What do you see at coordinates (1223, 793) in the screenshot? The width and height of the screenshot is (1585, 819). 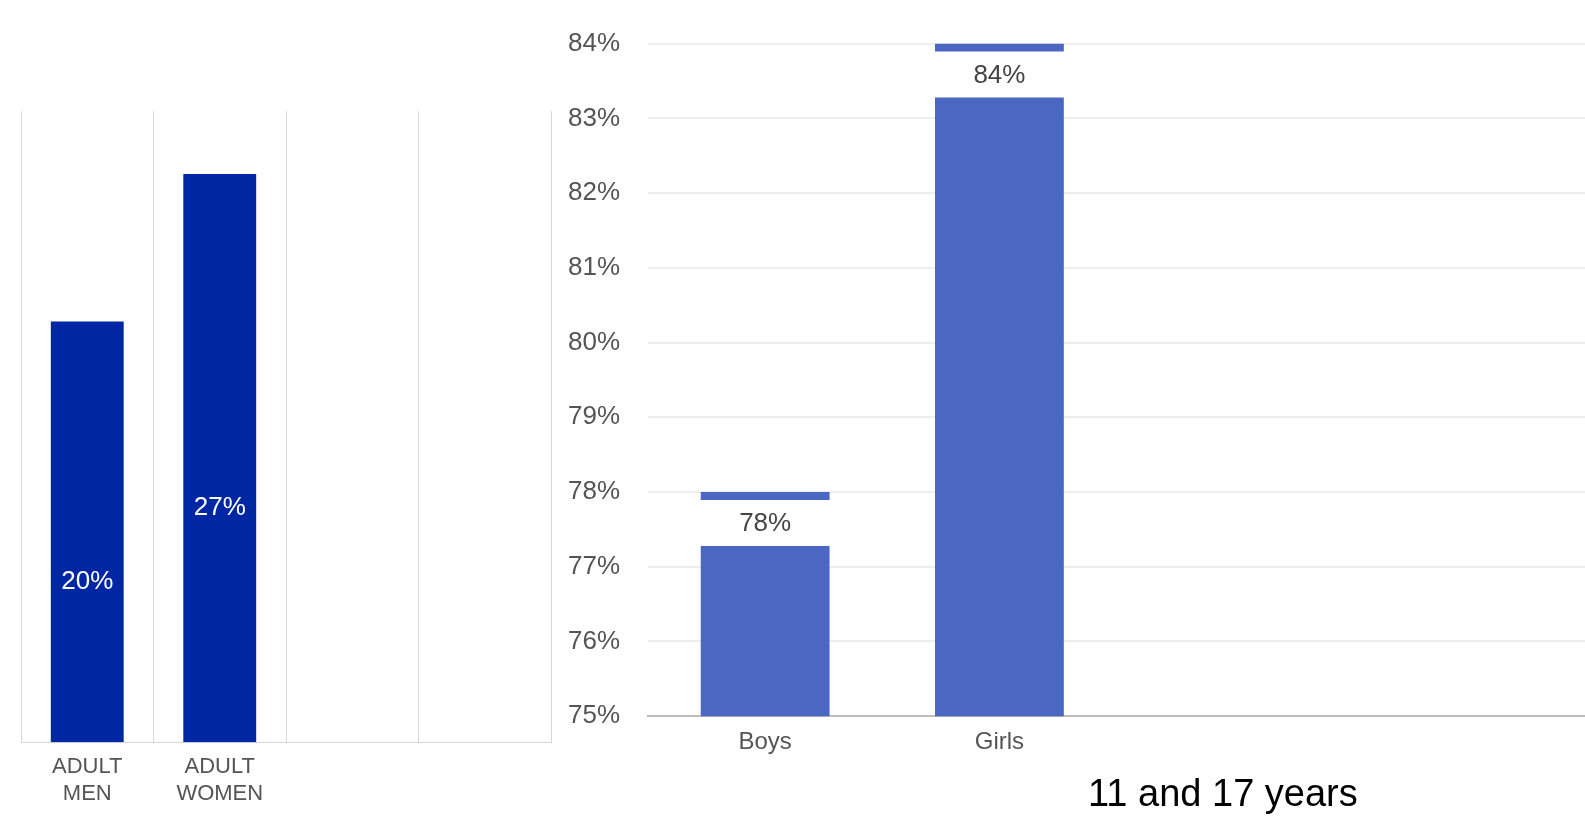 I see `text: 11 and 17 years` at bounding box center [1223, 793].